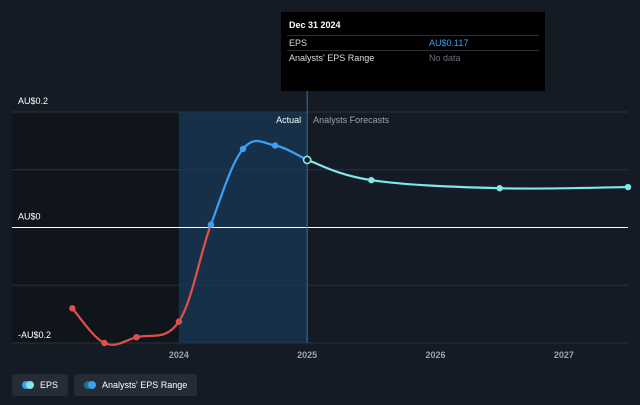  What do you see at coordinates (435, 355) in the screenshot?
I see `x-tick-label: 2026` at bounding box center [435, 355].